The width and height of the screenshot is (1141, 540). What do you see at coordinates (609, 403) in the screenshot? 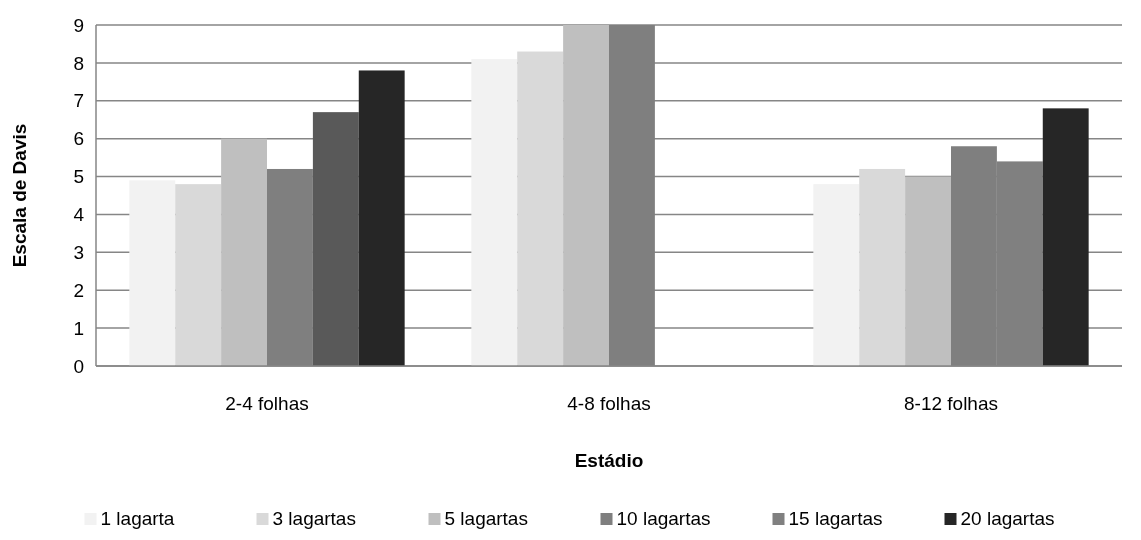
I see `x-tick-label: 4-8 folhas` at bounding box center [609, 403].